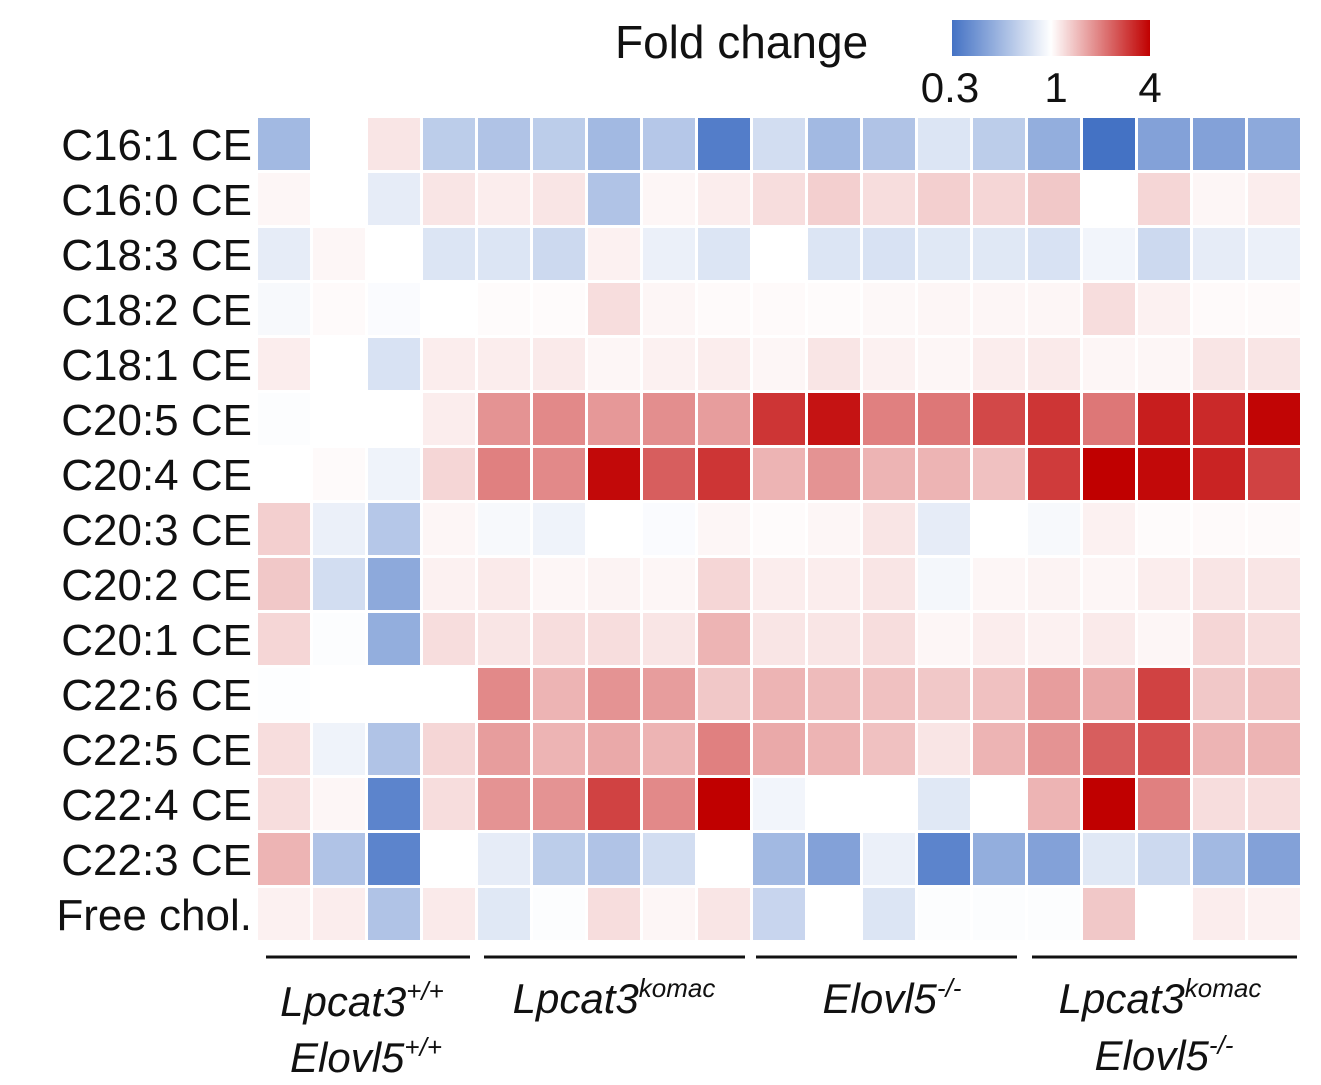 The width and height of the screenshot is (1321, 1085). I want to click on heatmap-cell-r12-c19, so click(1274, 749).